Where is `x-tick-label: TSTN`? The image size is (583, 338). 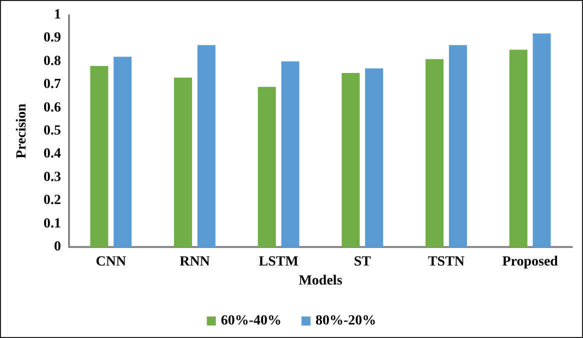
x-tick-label: TSTN is located at coordinates (446, 262).